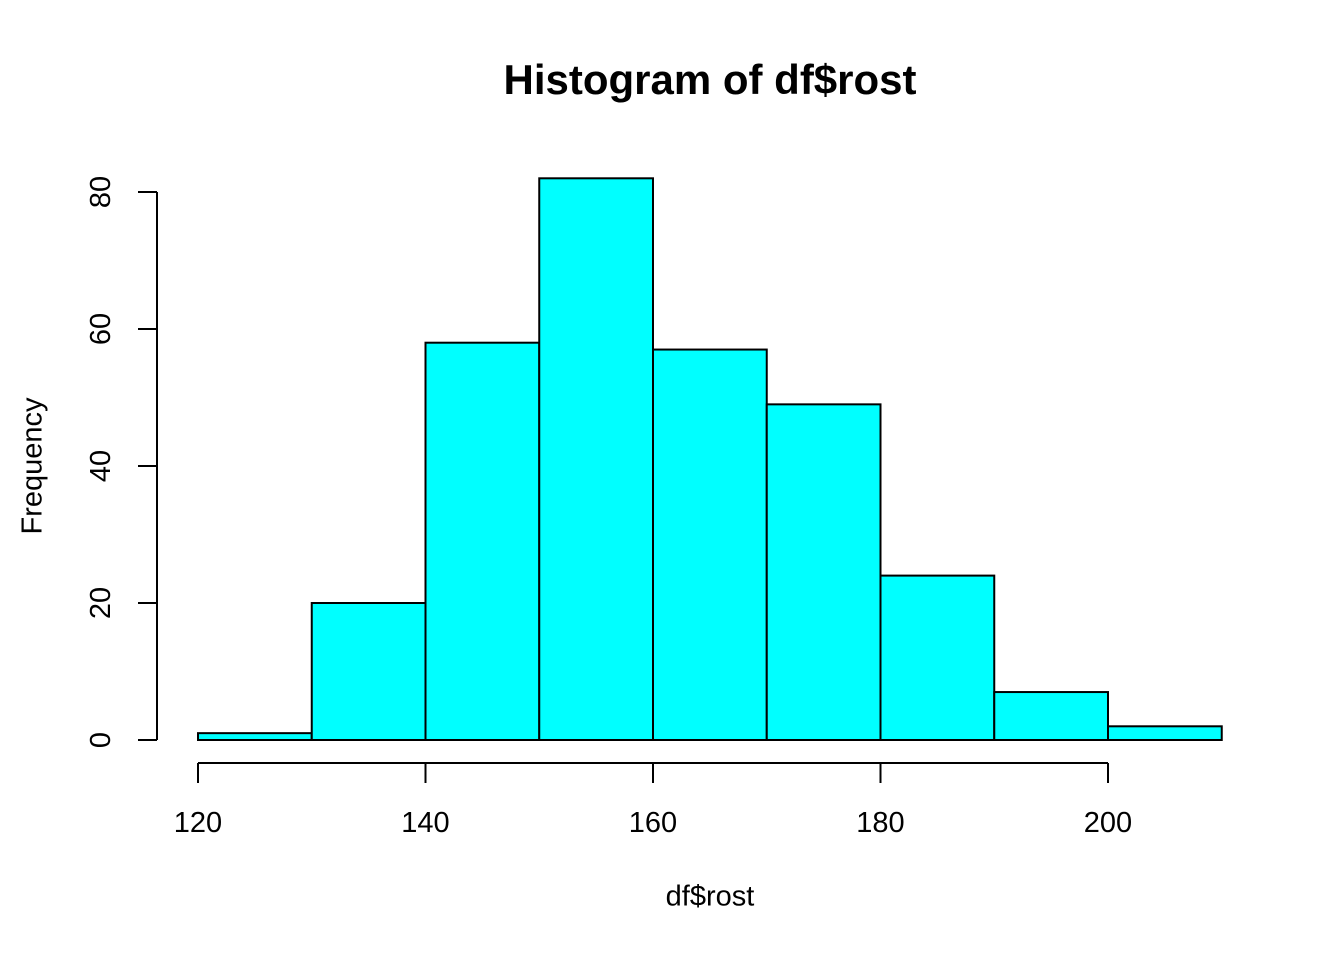  I want to click on y-axis-tick-label: 60, so click(101, 329).